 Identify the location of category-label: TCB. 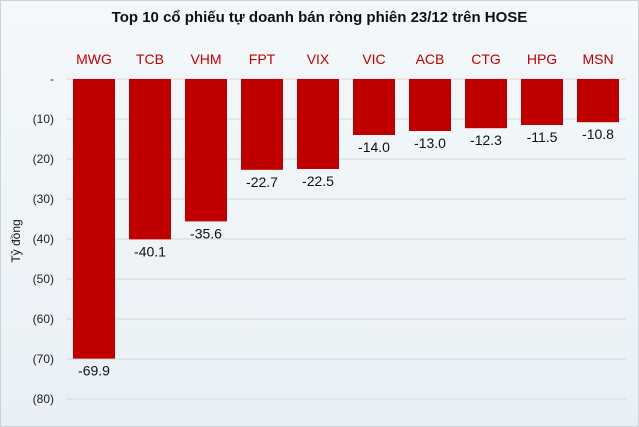
(150, 59).